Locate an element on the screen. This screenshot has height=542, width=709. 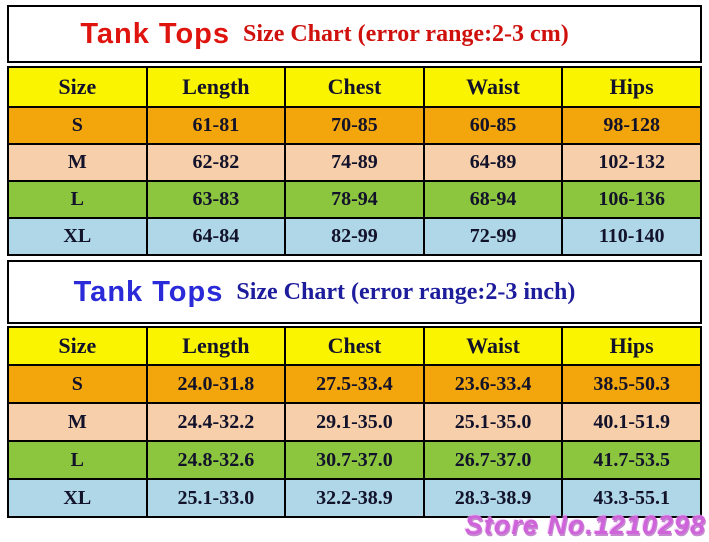
table-row-m-cm: M 62-82 74-89 64-89 102-132 is located at coordinates (354, 162).